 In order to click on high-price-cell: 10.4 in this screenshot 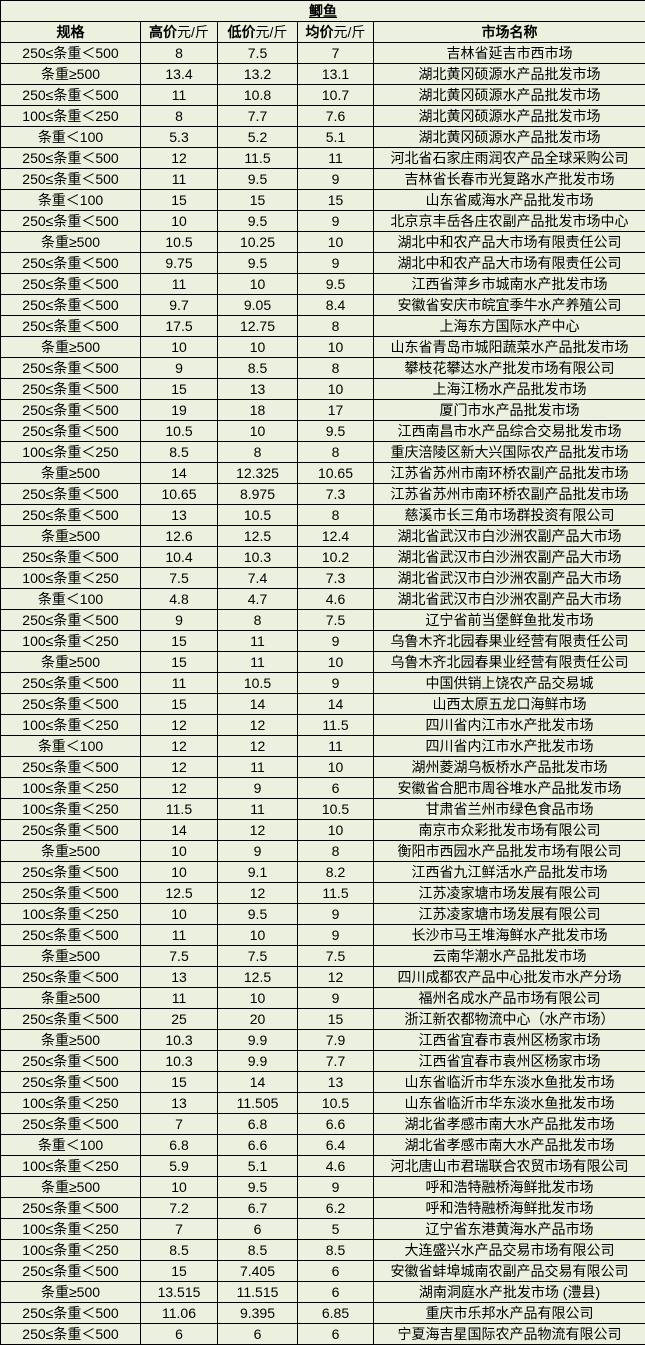, I will do `click(179, 557)`.